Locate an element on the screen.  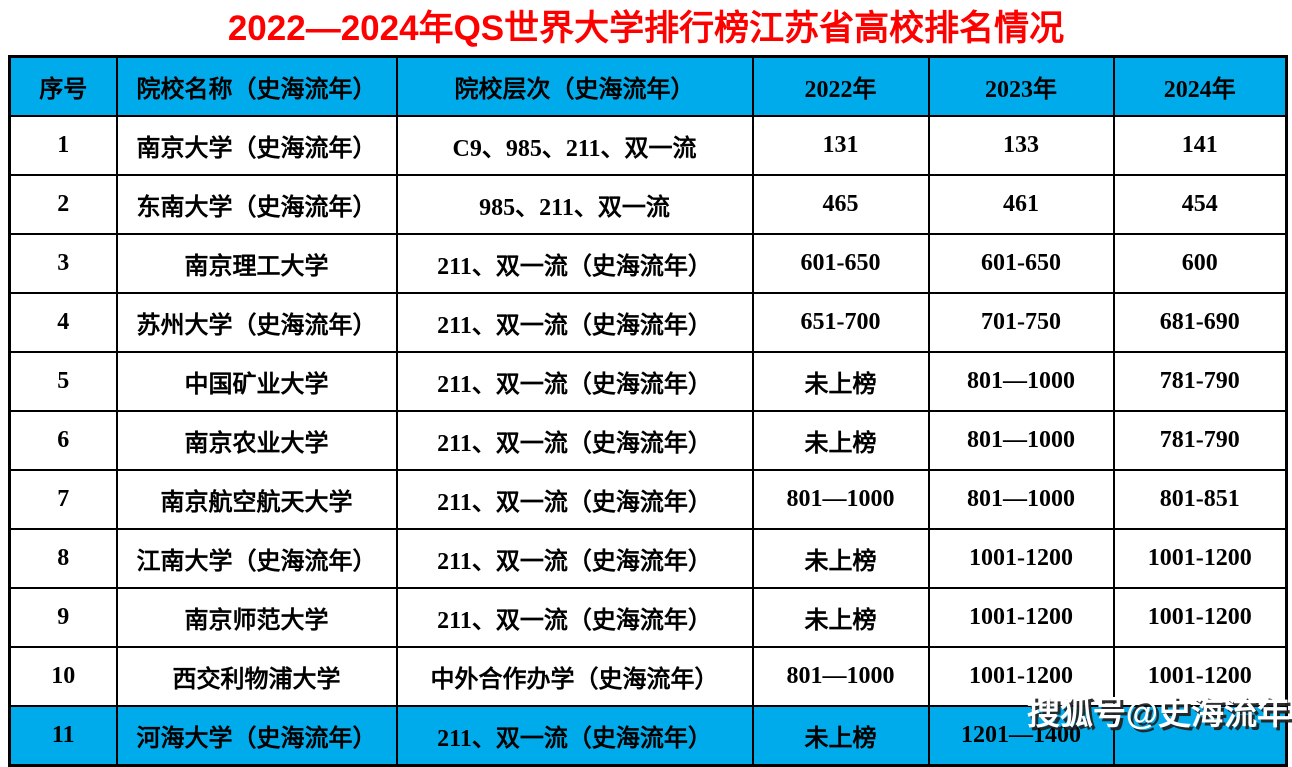
cell-y2022: 131 is located at coordinates (840, 145).